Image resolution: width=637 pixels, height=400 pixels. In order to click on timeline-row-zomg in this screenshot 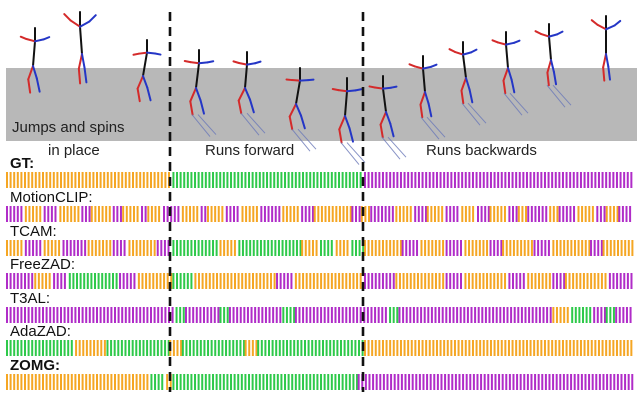, I will do `click(319, 382)`.